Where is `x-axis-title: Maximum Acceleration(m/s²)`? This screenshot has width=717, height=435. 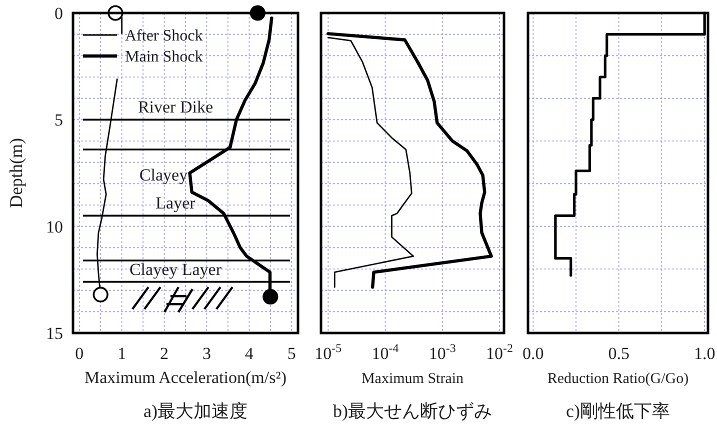 x-axis-title: Maximum Acceleration(m/s²) is located at coordinates (185, 377).